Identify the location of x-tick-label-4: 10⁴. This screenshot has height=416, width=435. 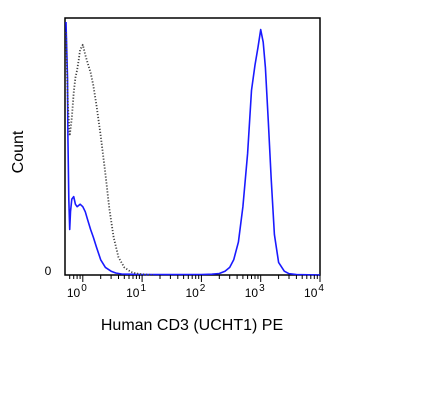
(314, 291).